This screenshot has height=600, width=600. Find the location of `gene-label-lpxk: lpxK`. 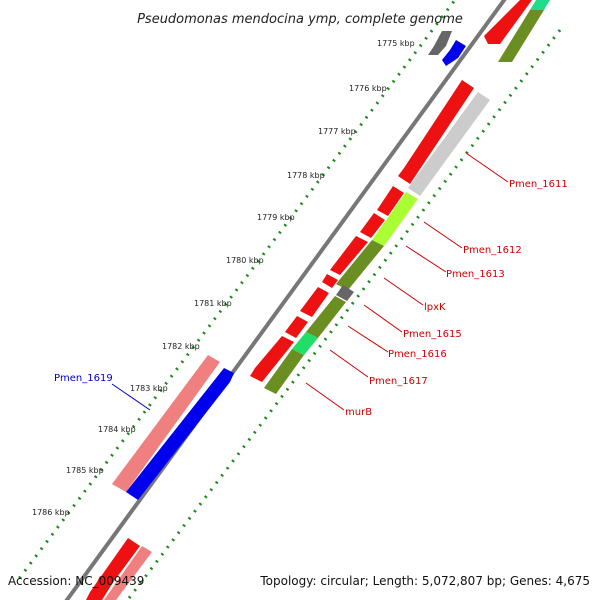

gene-label-lpxk: lpxK is located at coordinates (435, 307).